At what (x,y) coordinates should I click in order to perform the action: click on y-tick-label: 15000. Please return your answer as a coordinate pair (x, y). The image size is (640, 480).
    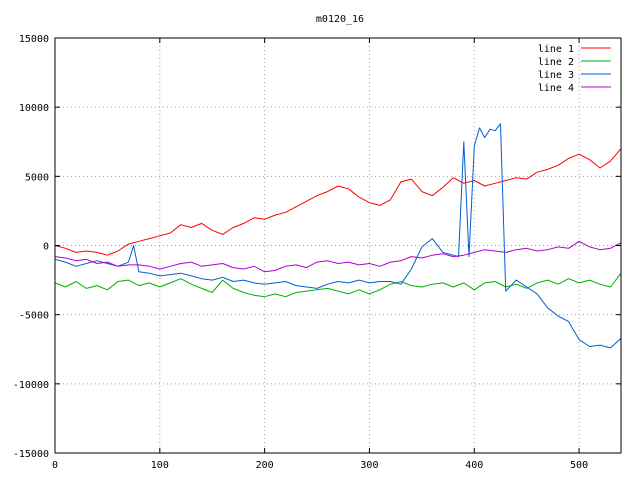
    Looking at the image, I should click on (34, 39).